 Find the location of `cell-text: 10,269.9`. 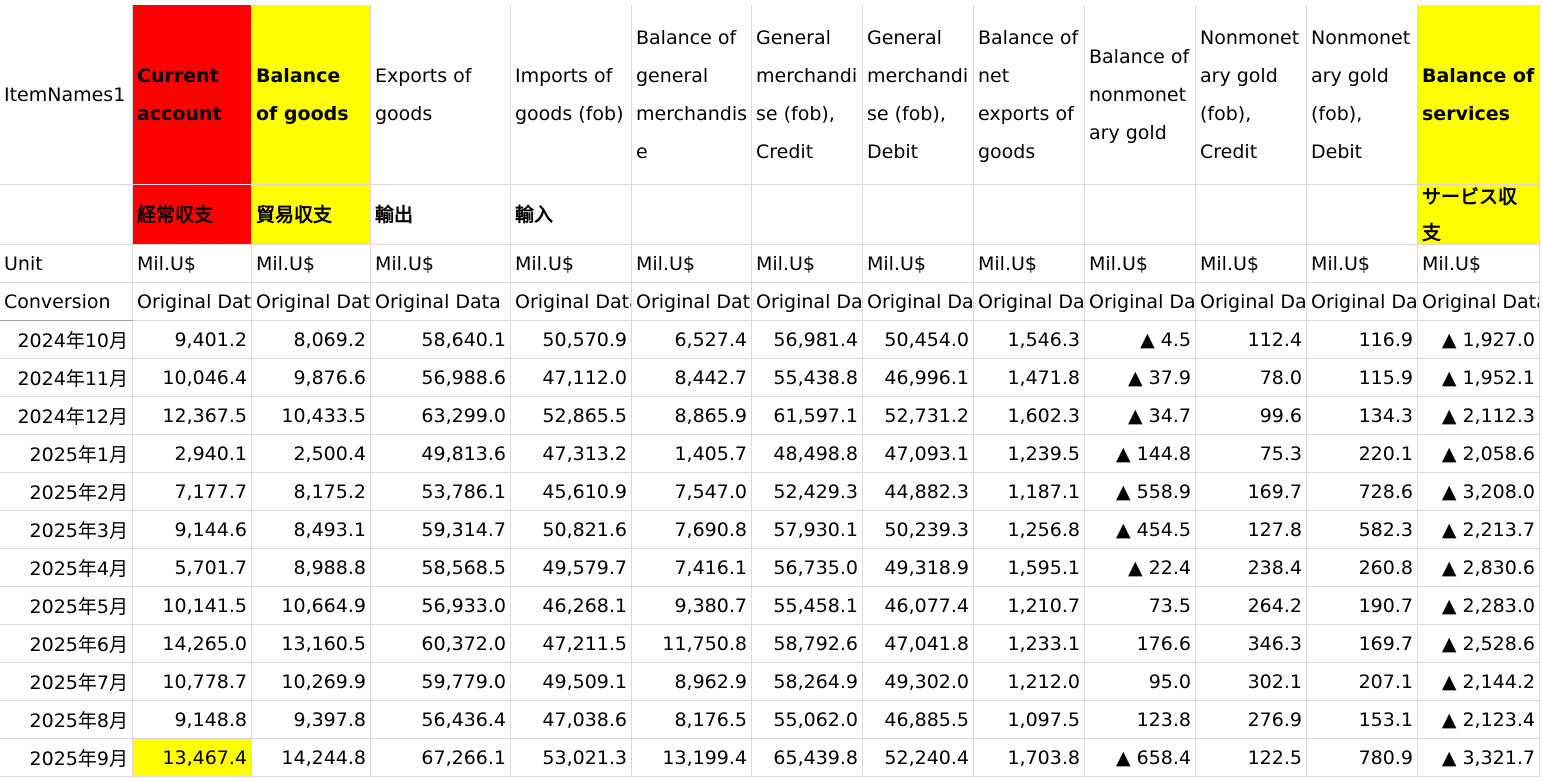

cell-text: 10,269.9 is located at coordinates (323, 681).